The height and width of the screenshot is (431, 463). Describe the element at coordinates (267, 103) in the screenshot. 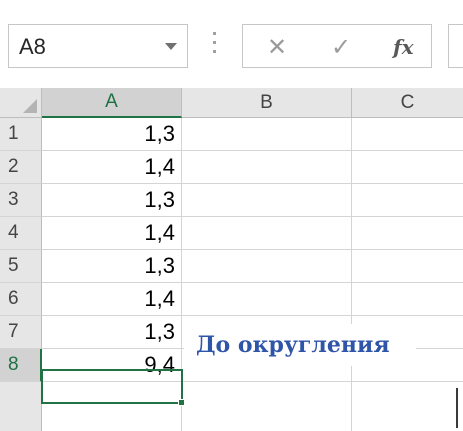

I see `column-header-b: B` at that location.